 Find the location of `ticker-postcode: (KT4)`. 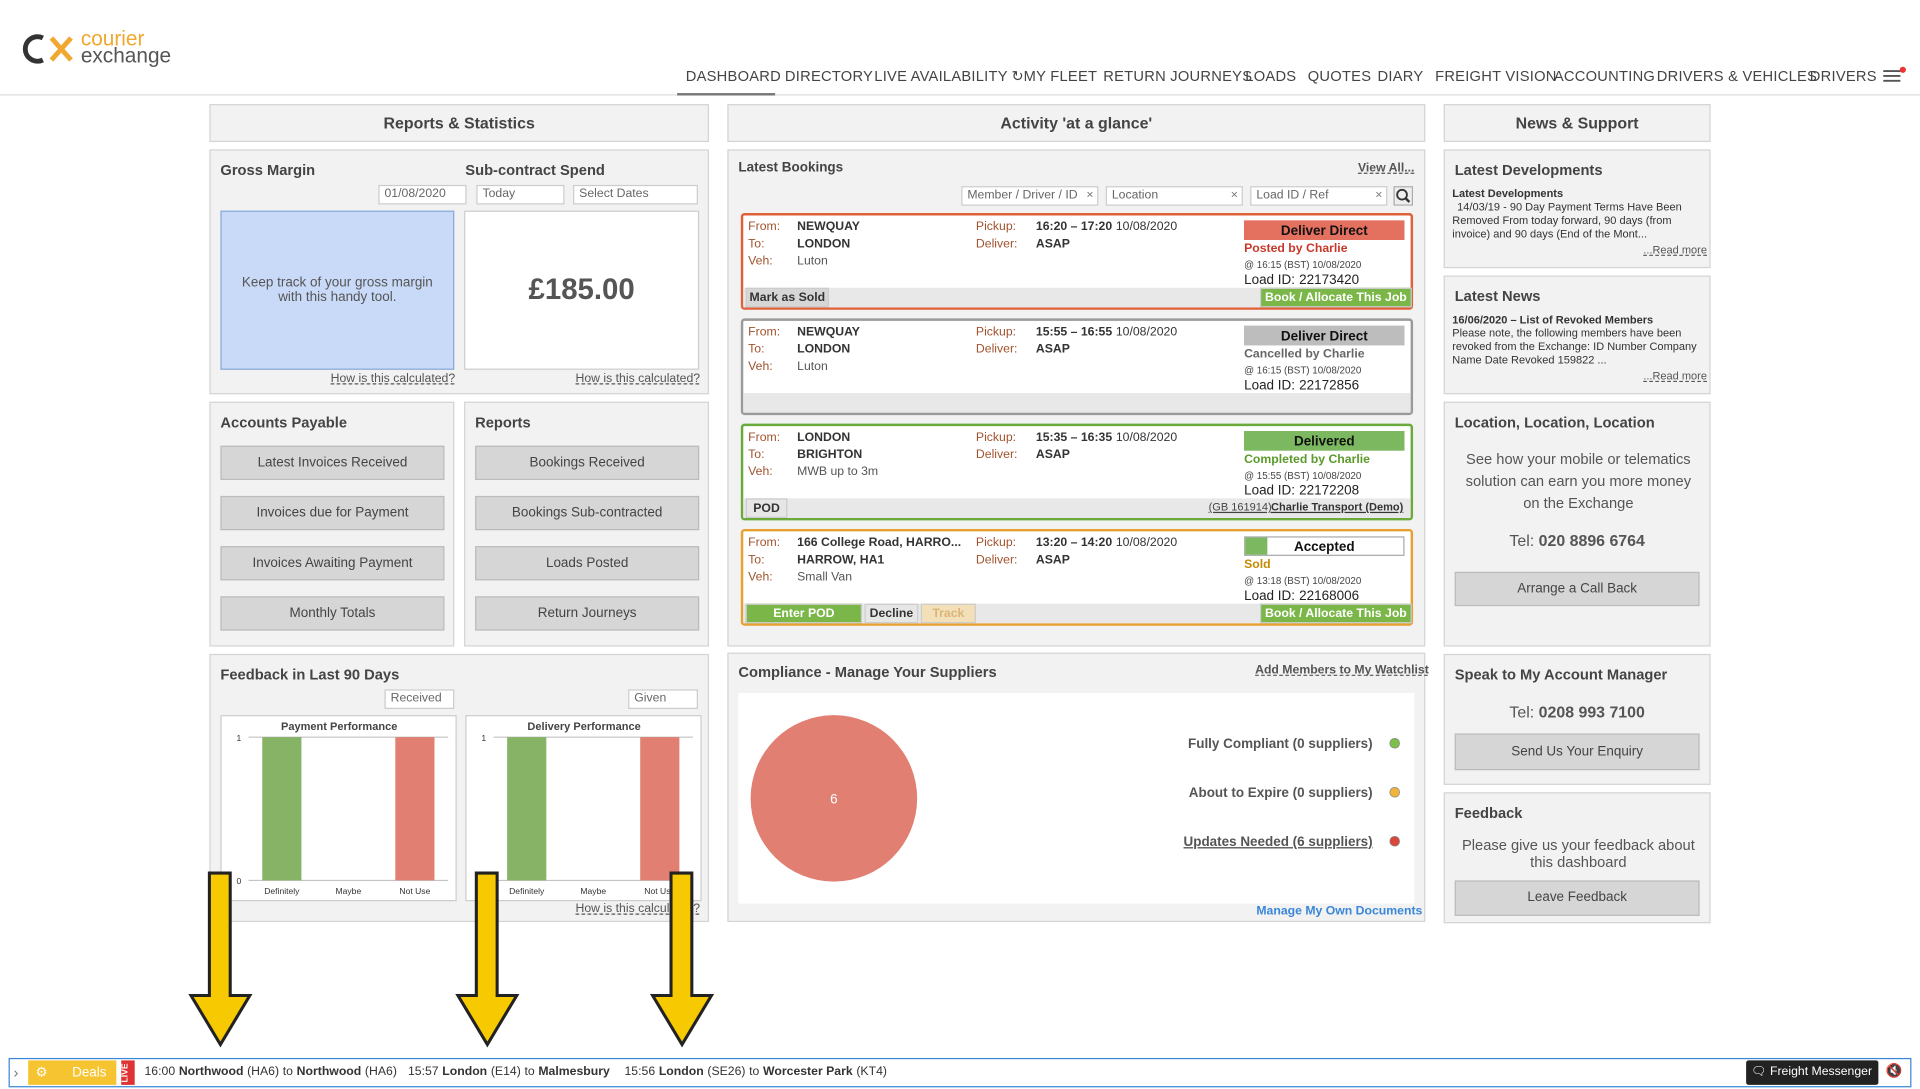

ticker-postcode: (KT4) is located at coordinates (871, 1072).